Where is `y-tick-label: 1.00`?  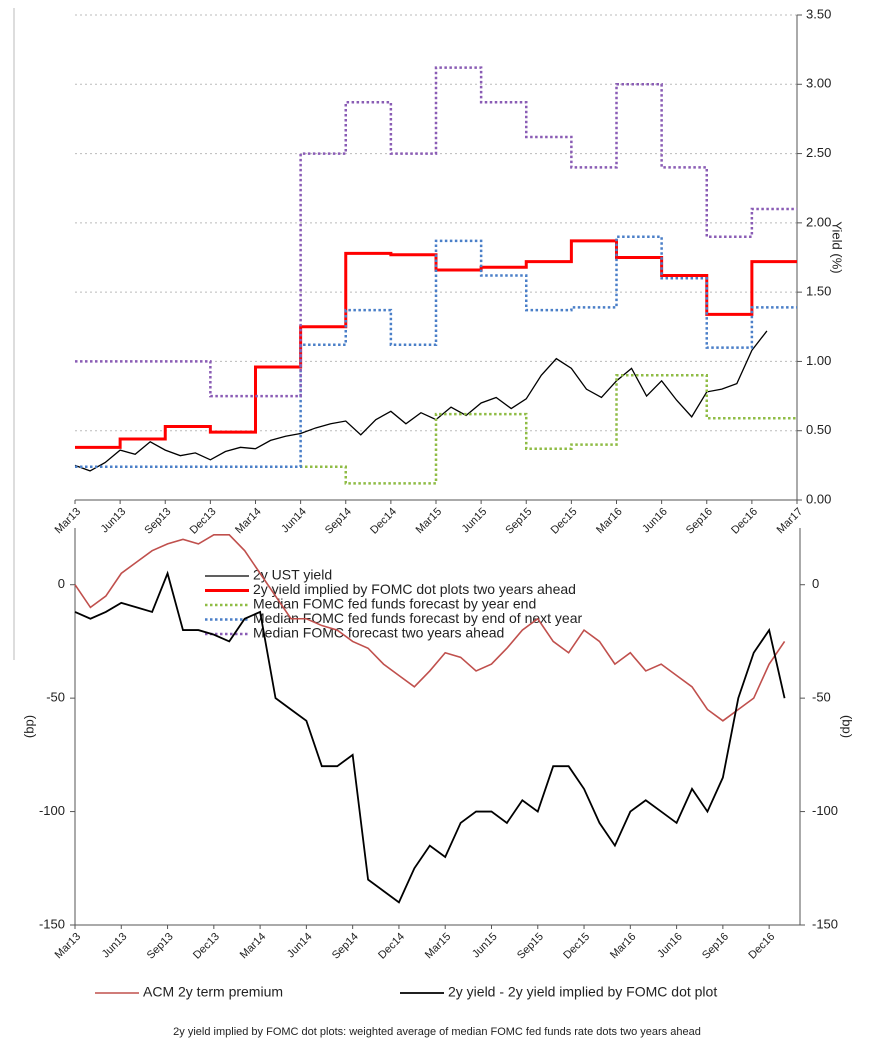 y-tick-label: 1.00 is located at coordinates (818, 360).